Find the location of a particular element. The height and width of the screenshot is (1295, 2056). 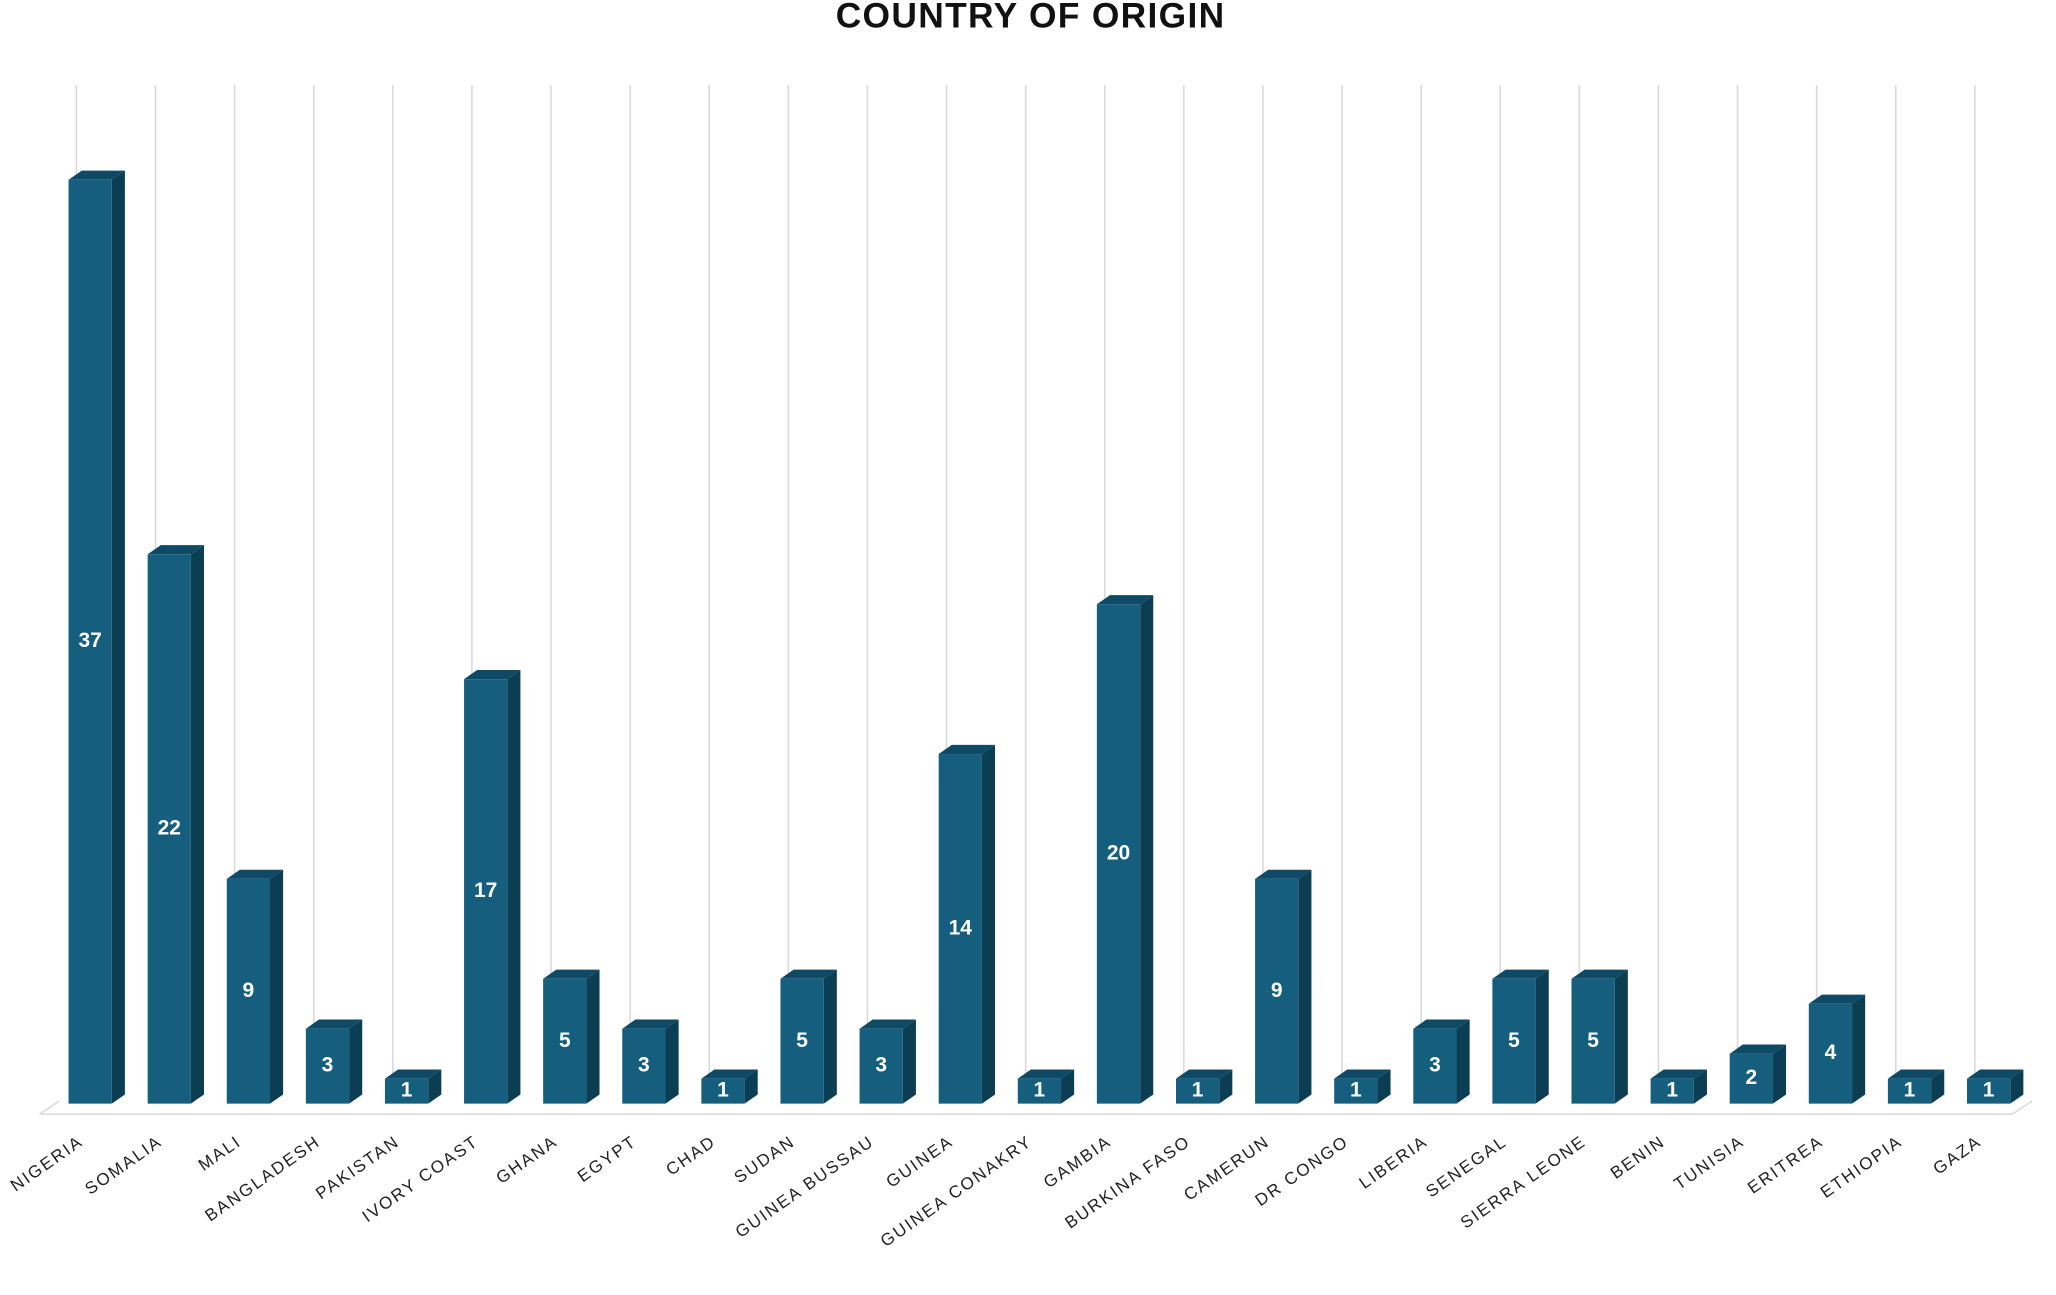

value-label: 37 is located at coordinates (90, 640).